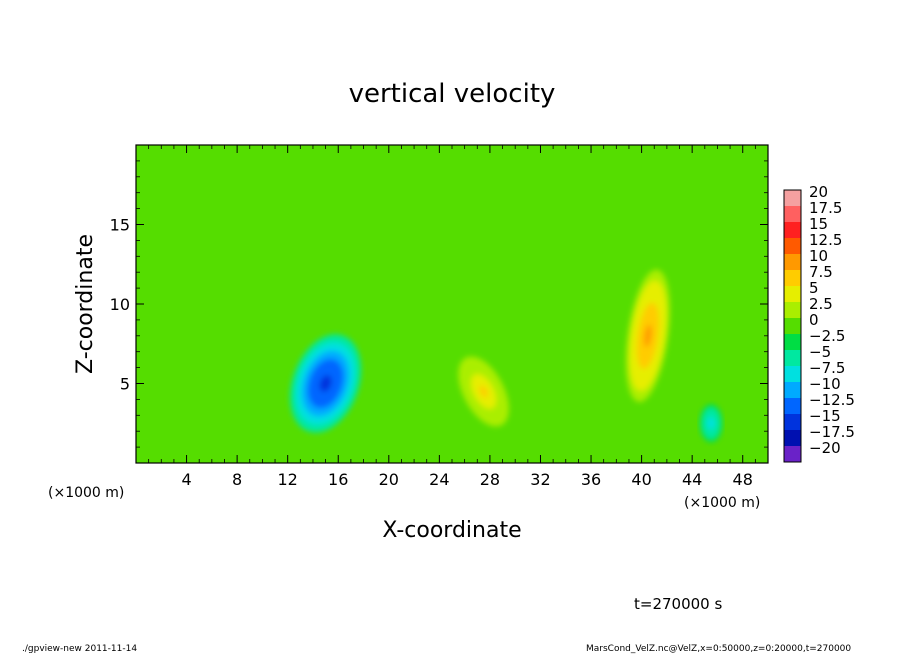  What do you see at coordinates (832, 400) in the screenshot?
I see `colorbar-label: −12.5` at bounding box center [832, 400].